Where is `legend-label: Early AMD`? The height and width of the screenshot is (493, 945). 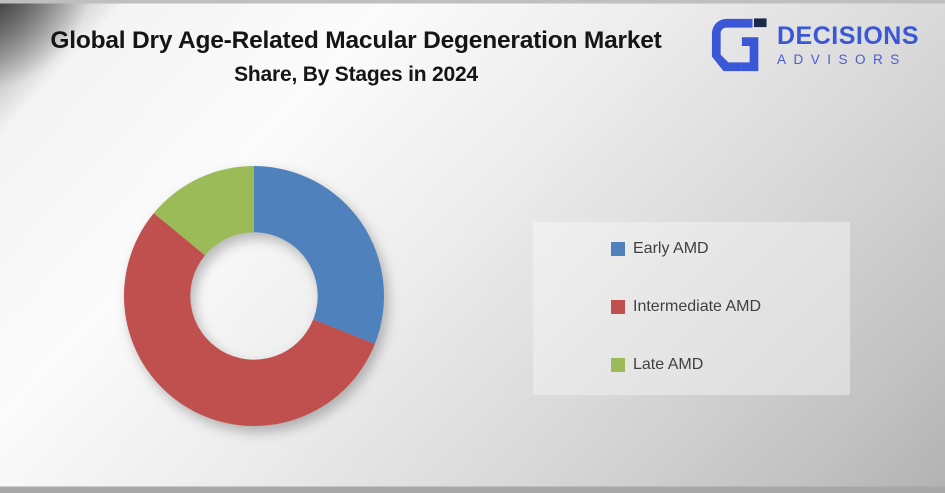
legend-label: Early AMD is located at coordinates (671, 248).